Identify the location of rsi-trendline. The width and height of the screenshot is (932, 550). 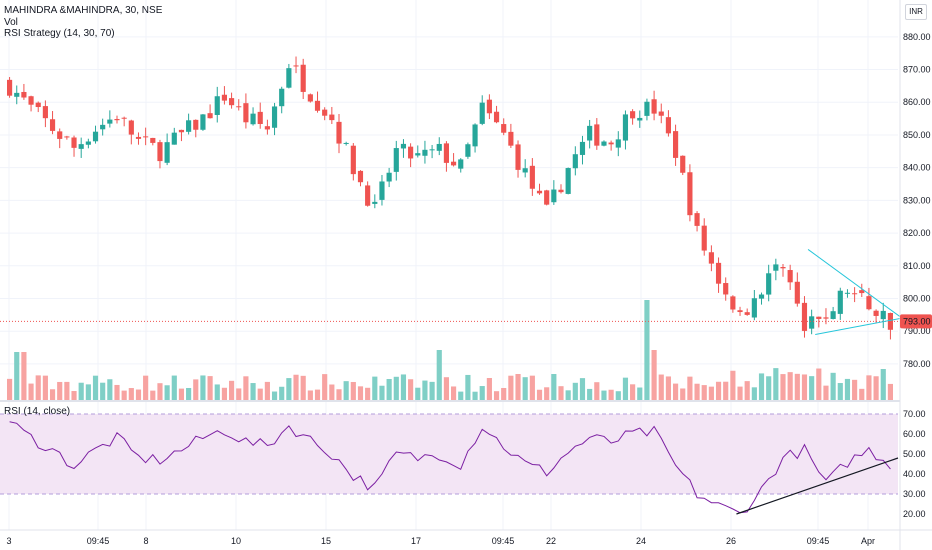
(817, 486).